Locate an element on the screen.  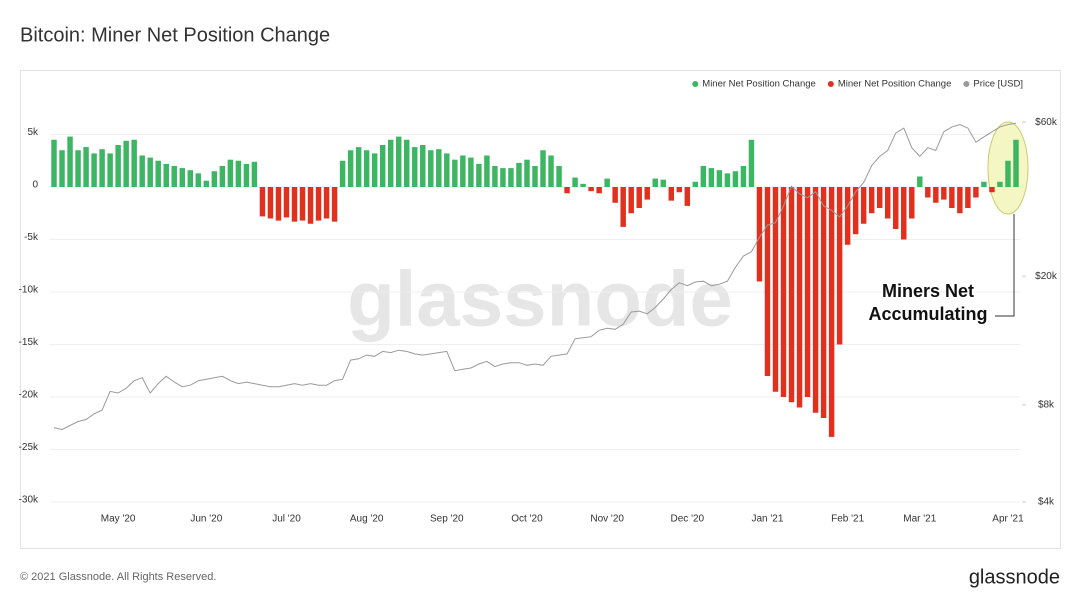
x-tick-label: Mar '21 is located at coordinates (919, 519).